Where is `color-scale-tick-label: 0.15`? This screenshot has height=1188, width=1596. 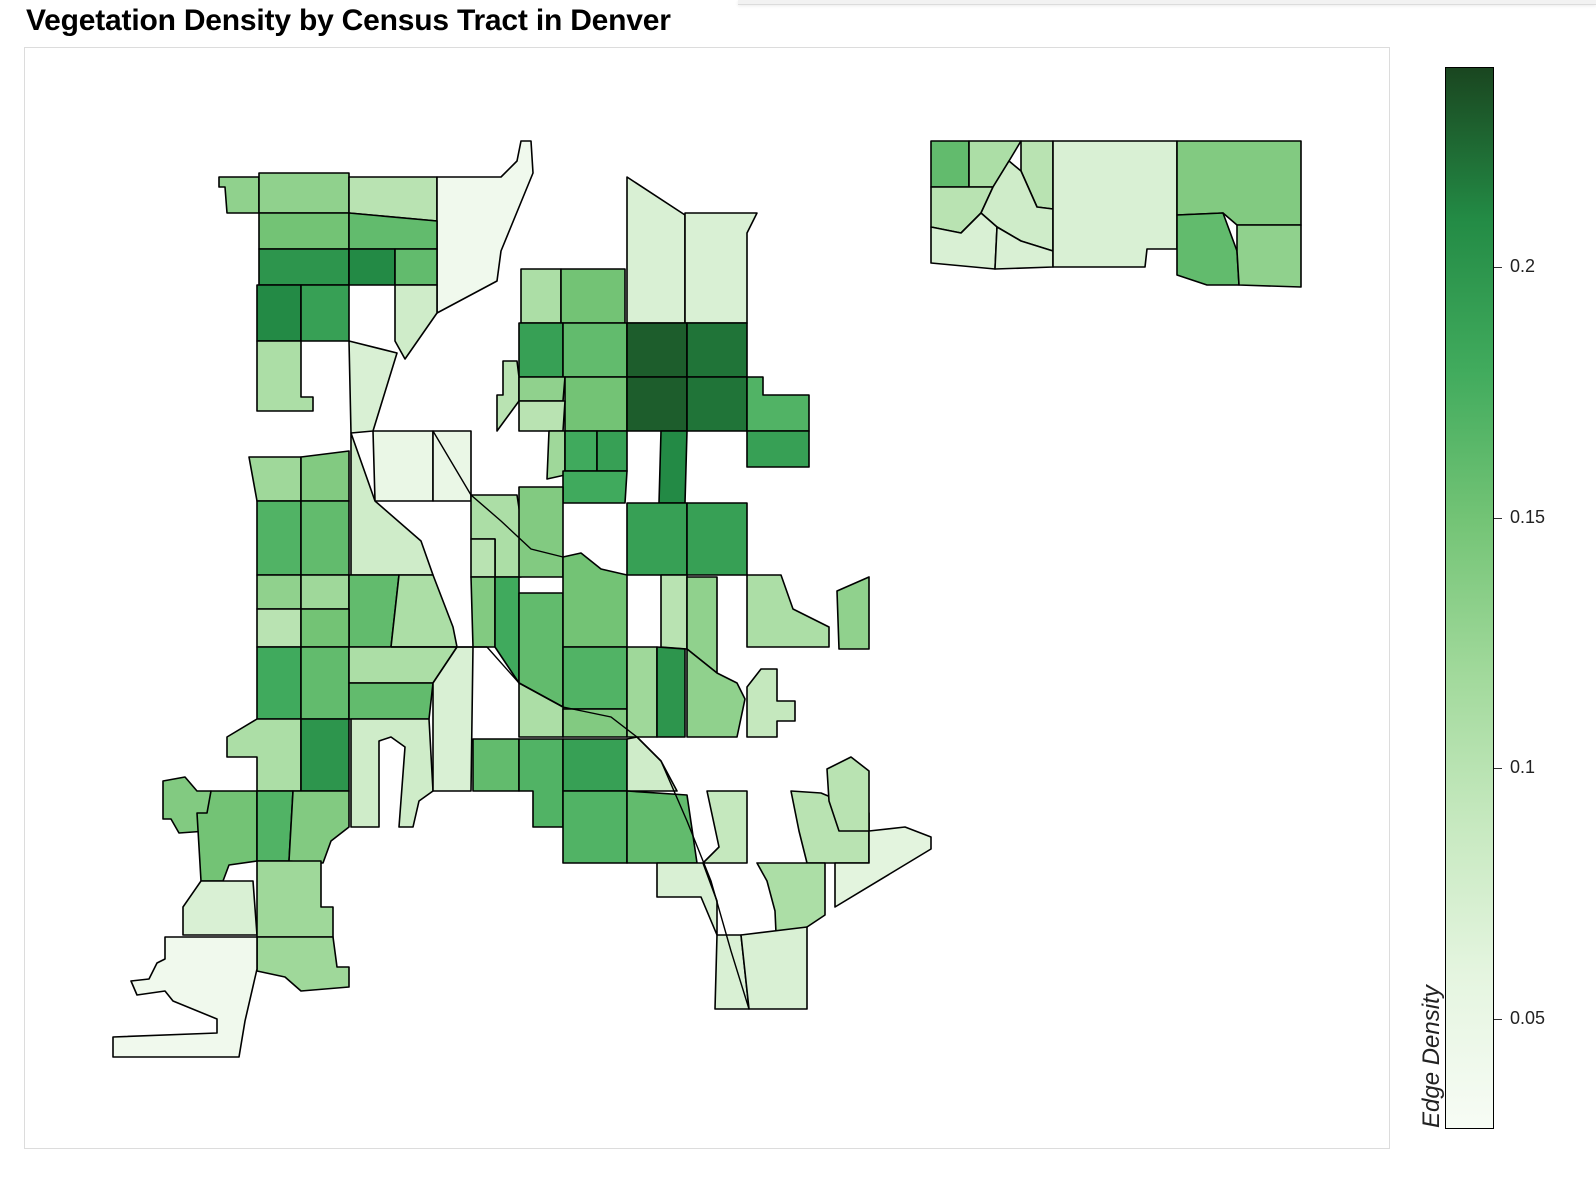
color-scale-tick-label: 0.15 is located at coordinates (1528, 516).